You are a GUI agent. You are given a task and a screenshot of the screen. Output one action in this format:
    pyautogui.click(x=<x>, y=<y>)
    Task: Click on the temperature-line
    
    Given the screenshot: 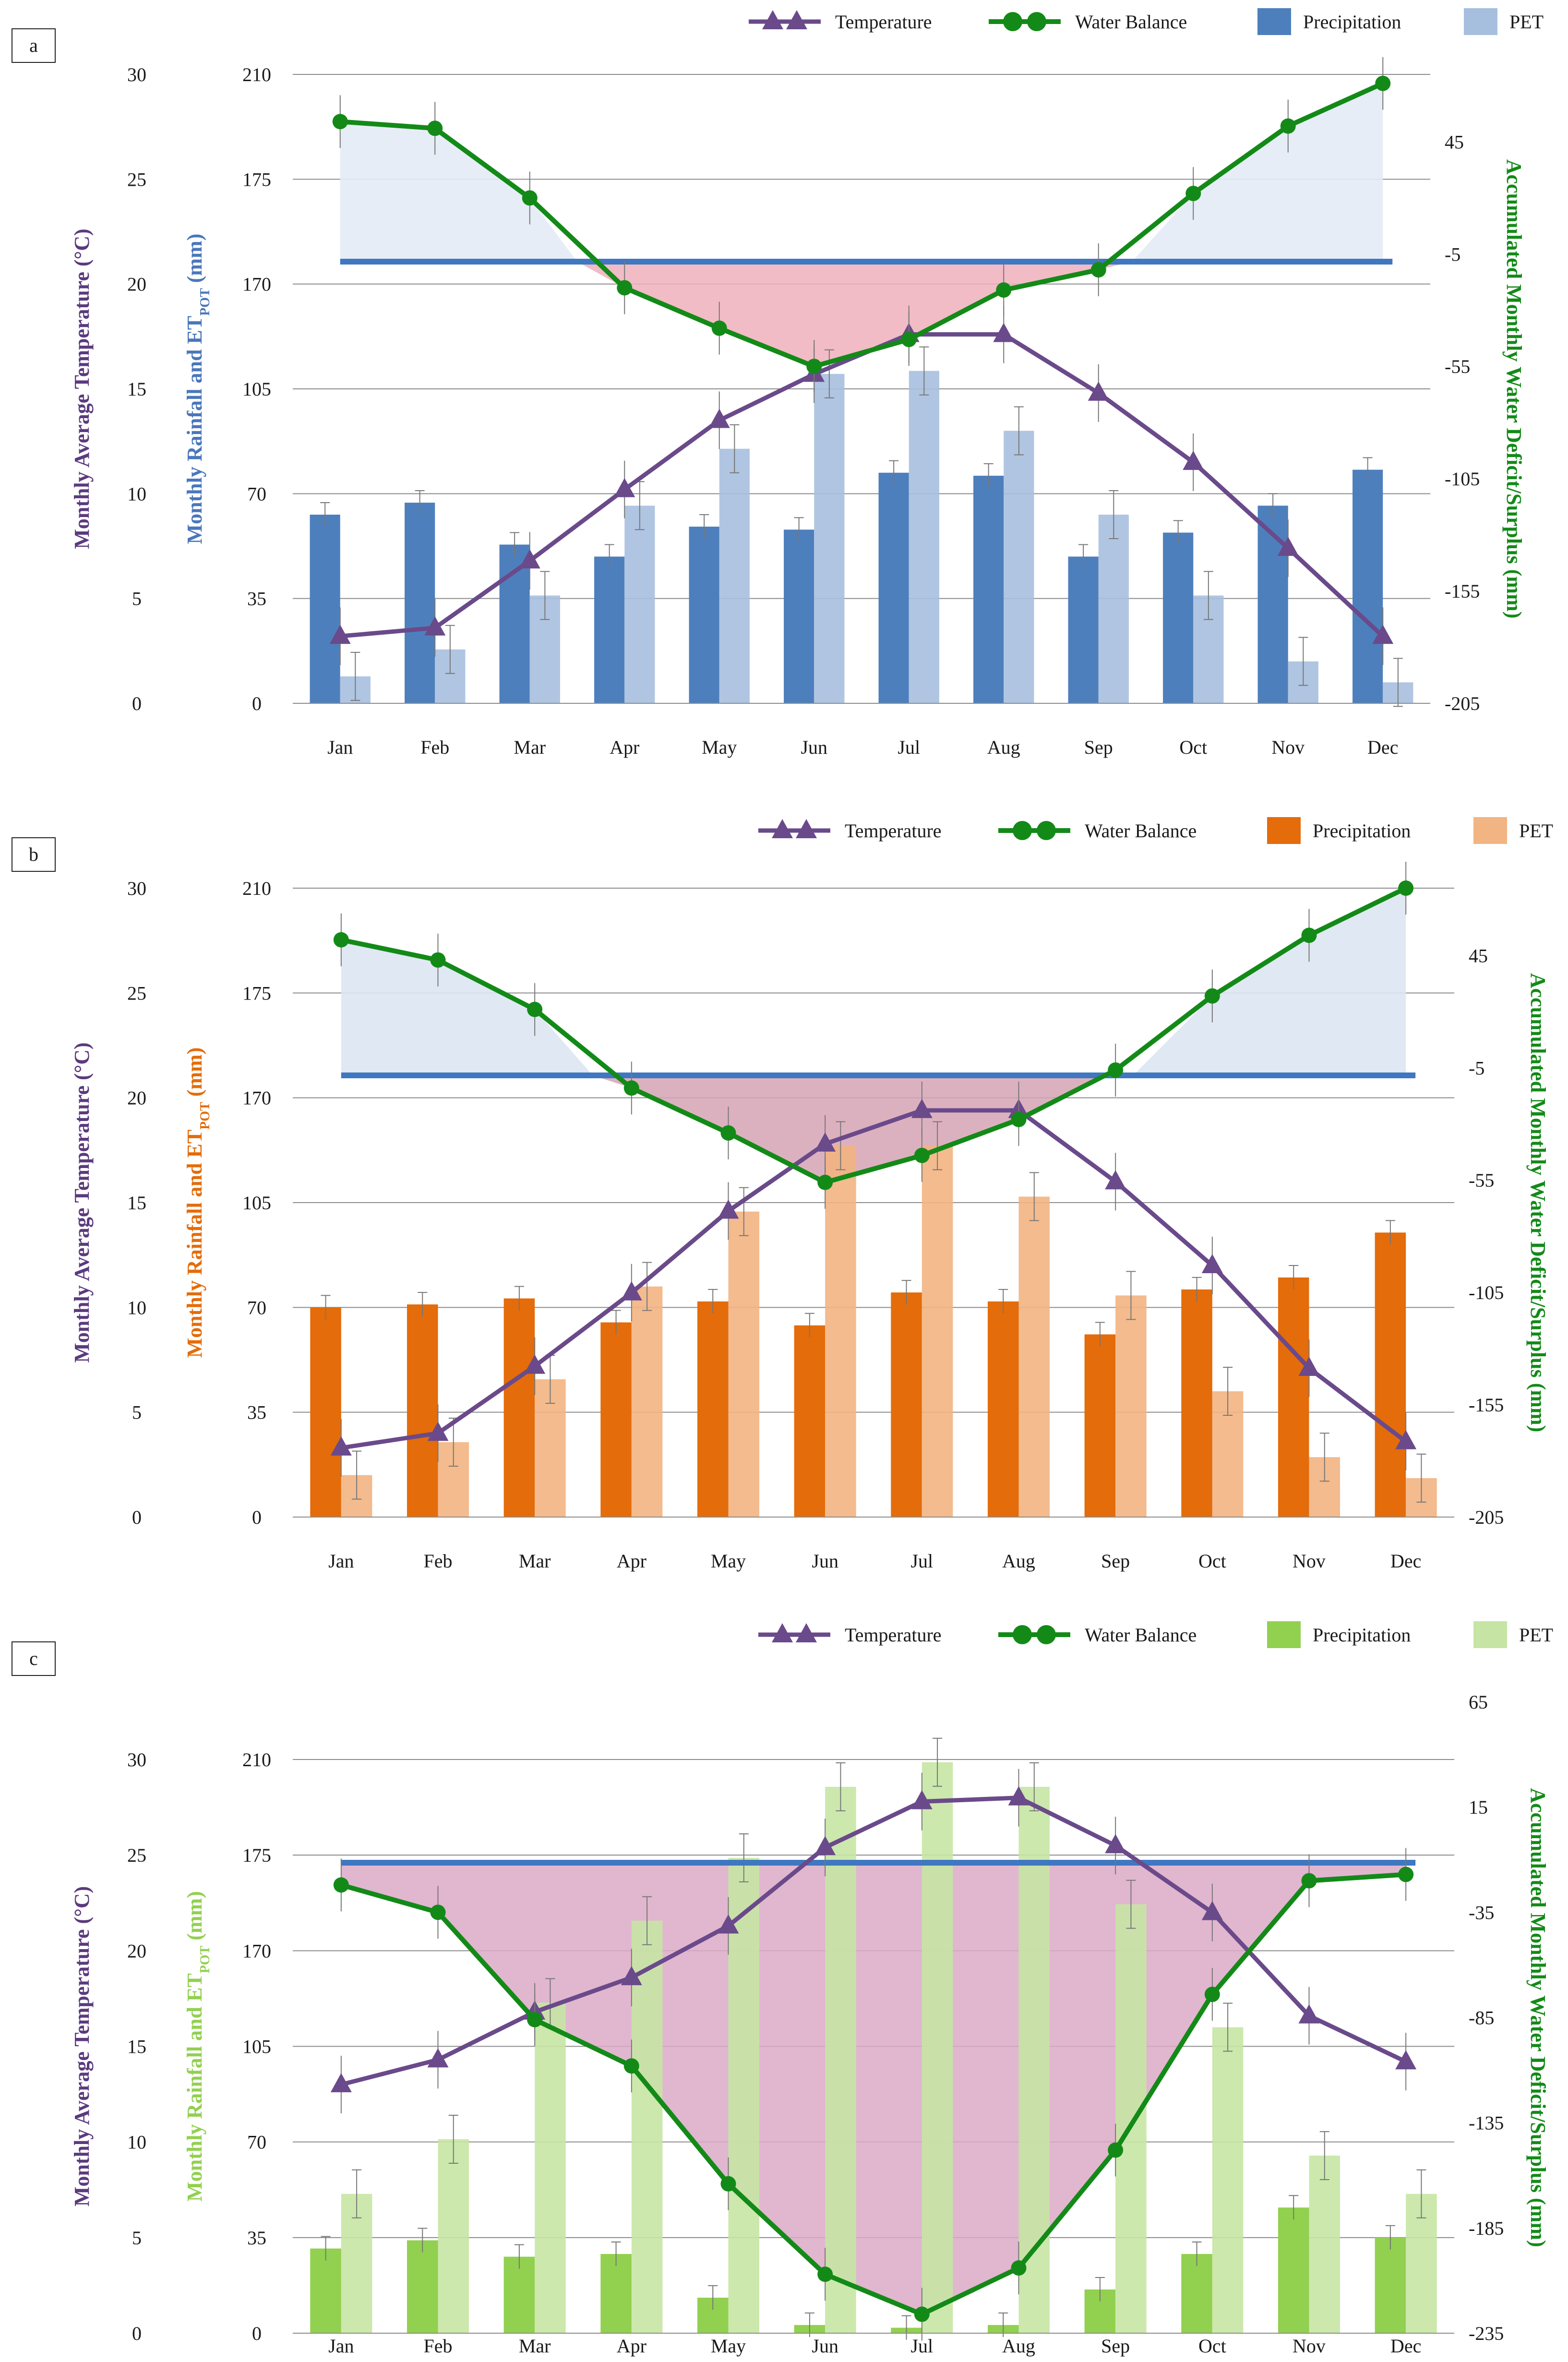 What is the action you would take?
    pyautogui.click(x=874, y=1279)
    